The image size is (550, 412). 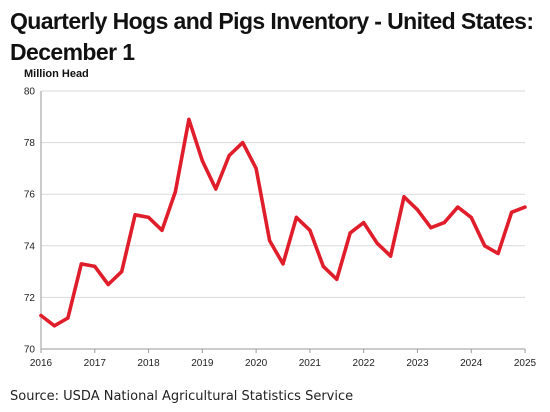 I want to click on x-tick-label: 2018, so click(x=148, y=363).